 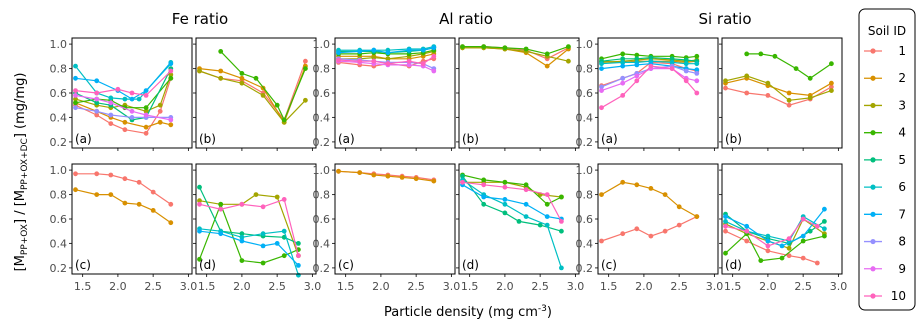 What do you see at coordinates (585, 117) in the screenshot?
I see `y-tick-label: 0.4` at bounding box center [585, 117].